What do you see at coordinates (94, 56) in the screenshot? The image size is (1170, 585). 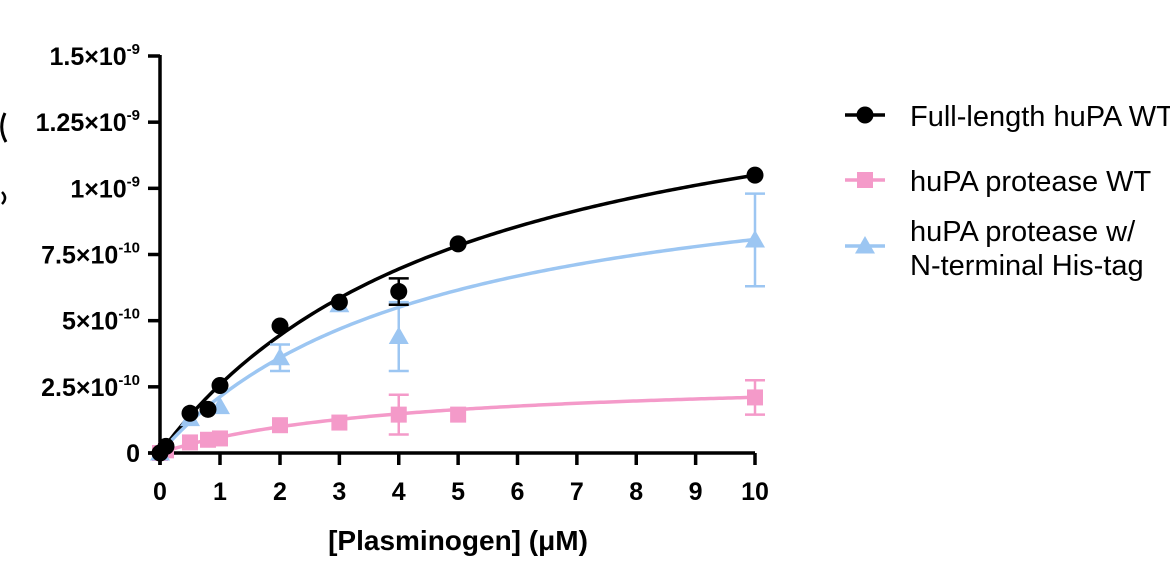 I see `y-tick-label: 1.5×10⁻⁹` at bounding box center [94, 56].